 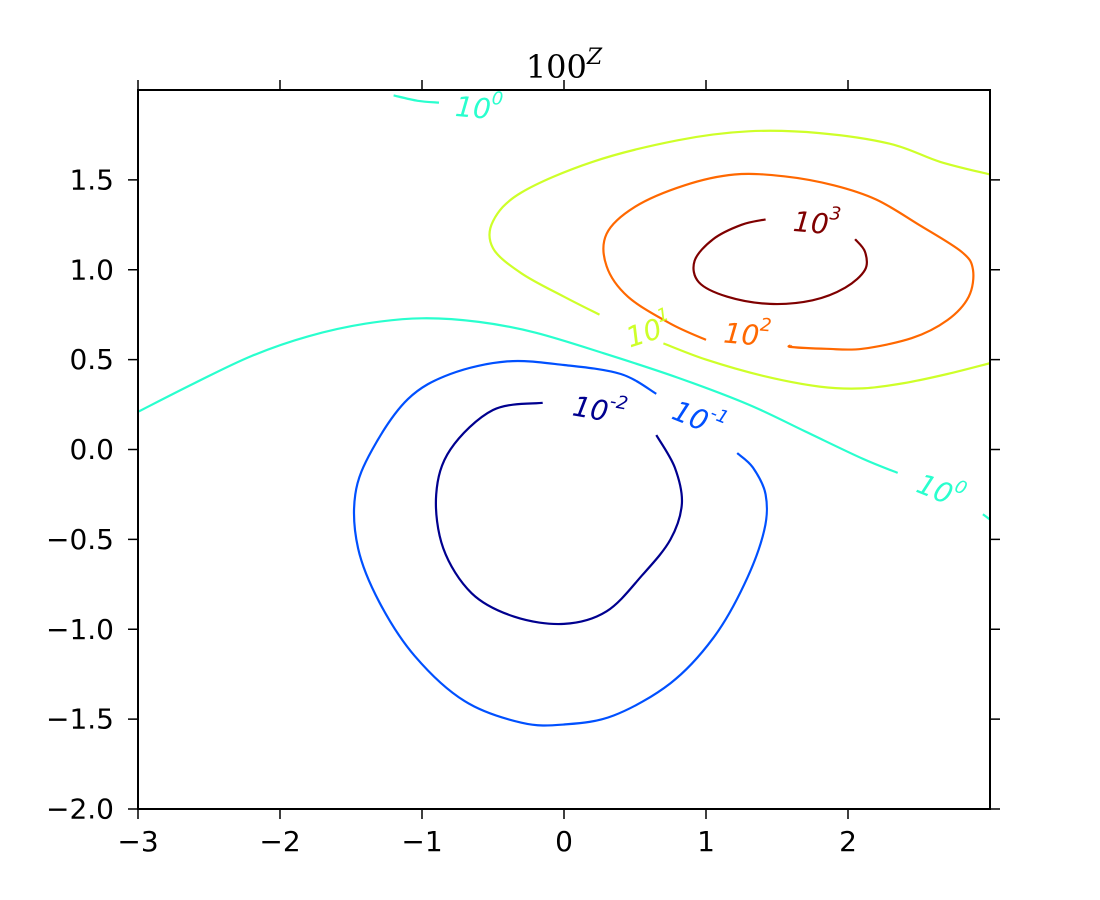 I want to click on y-tick-label: −1.5, so click(x=80, y=719).